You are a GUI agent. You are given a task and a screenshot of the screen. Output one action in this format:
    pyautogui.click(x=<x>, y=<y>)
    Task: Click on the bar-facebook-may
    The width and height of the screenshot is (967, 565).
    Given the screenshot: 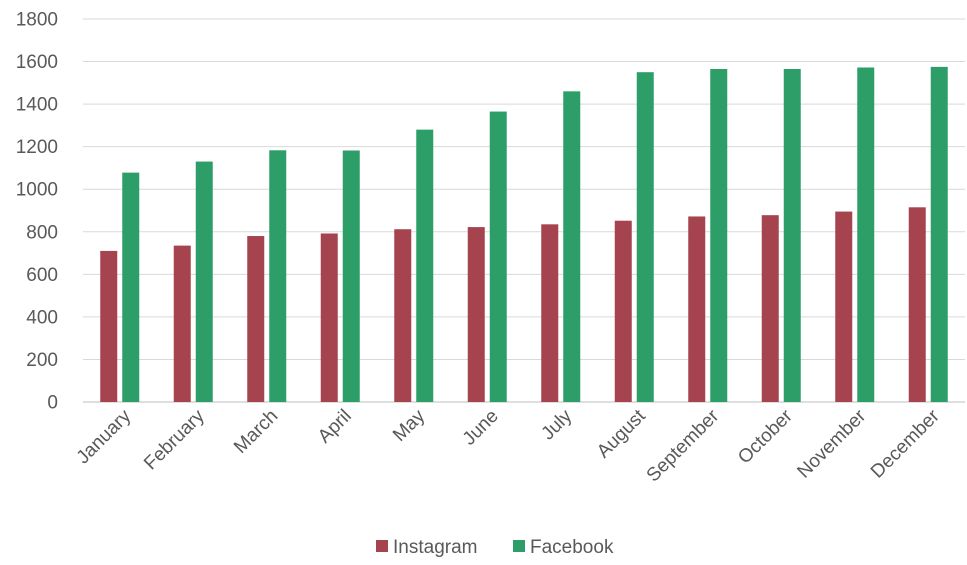 What is the action you would take?
    pyautogui.click(x=425, y=265)
    